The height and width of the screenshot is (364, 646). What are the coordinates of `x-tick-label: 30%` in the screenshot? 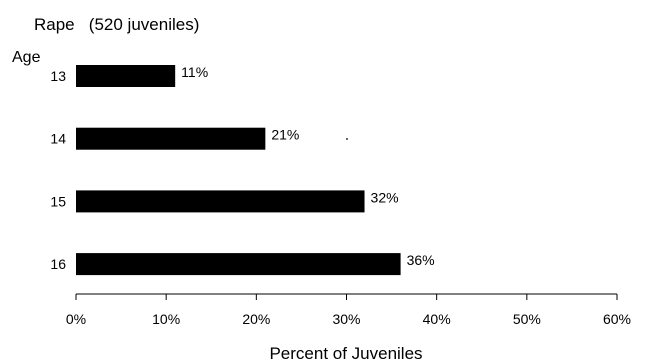 It's located at (346, 319).